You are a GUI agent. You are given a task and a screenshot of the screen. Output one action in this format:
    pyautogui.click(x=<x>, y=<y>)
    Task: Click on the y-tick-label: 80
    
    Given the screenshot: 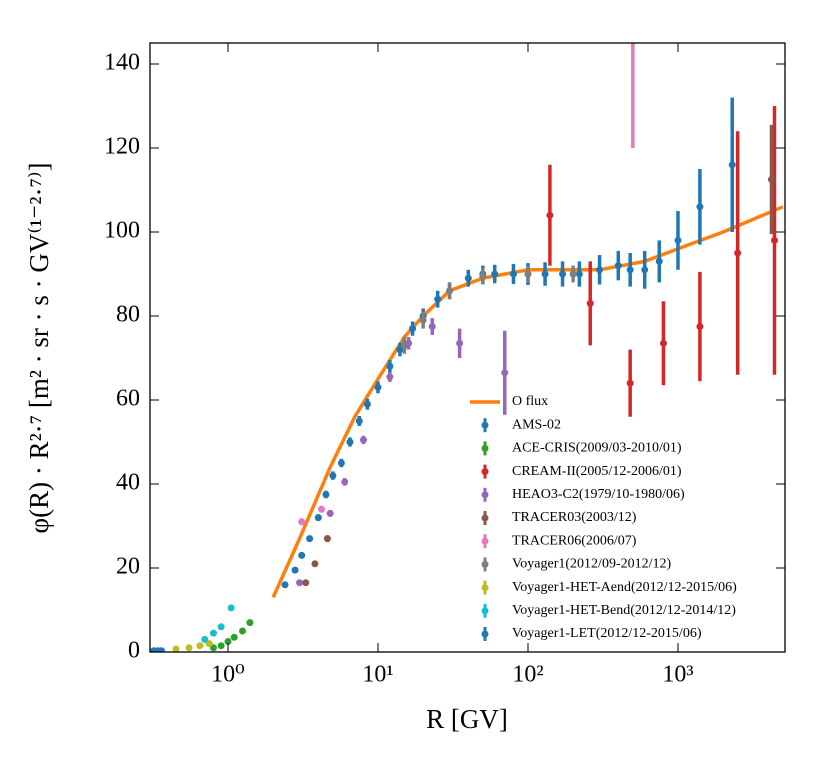 What is the action you would take?
    pyautogui.click(x=128, y=315)
    